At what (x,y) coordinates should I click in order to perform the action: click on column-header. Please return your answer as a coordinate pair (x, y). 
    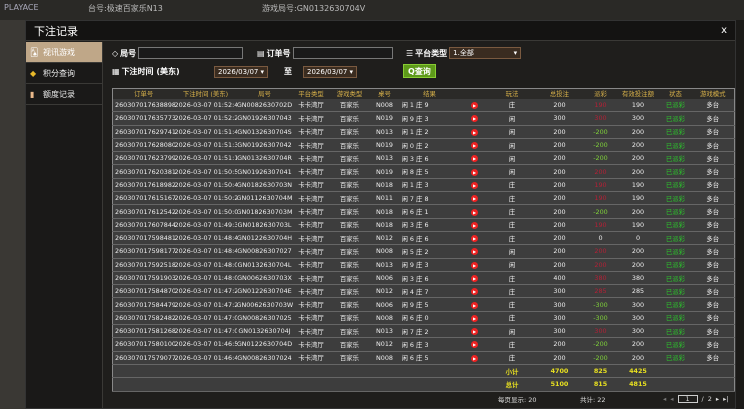
    Looking at the image, I should click on (474, 93).